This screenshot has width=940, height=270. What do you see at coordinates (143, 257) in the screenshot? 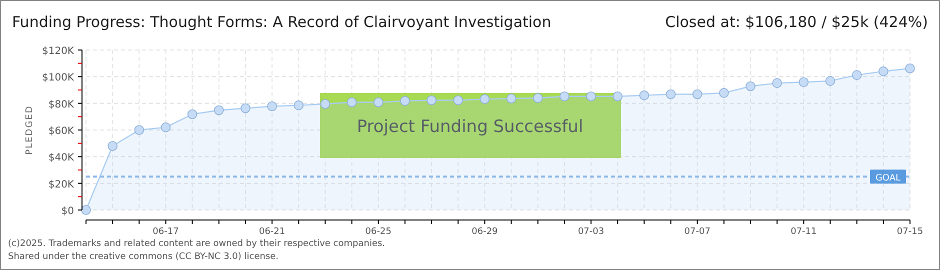
I see `text: Shared under the creative commons (CC BY-NC 3.0) license.` at bounding box center [143, 257].